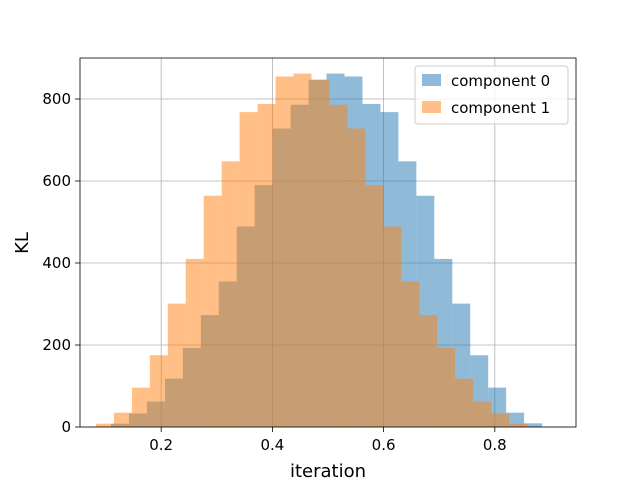  I want to click on x-tick-label: 0.2, so click(161, 445).